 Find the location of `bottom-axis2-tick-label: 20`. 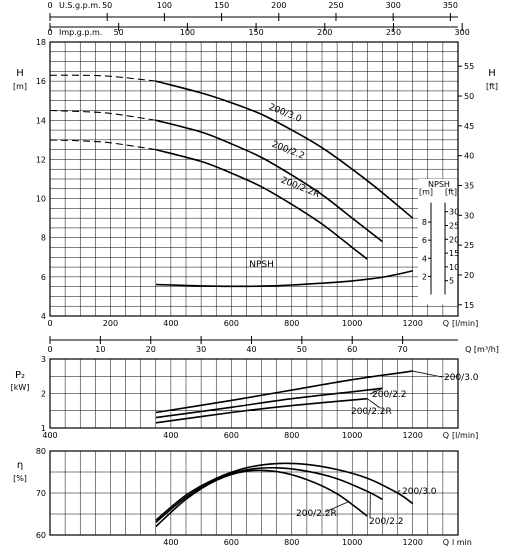

bottom-axis2-tick-label: 20 is located at coordinates (151, 349).